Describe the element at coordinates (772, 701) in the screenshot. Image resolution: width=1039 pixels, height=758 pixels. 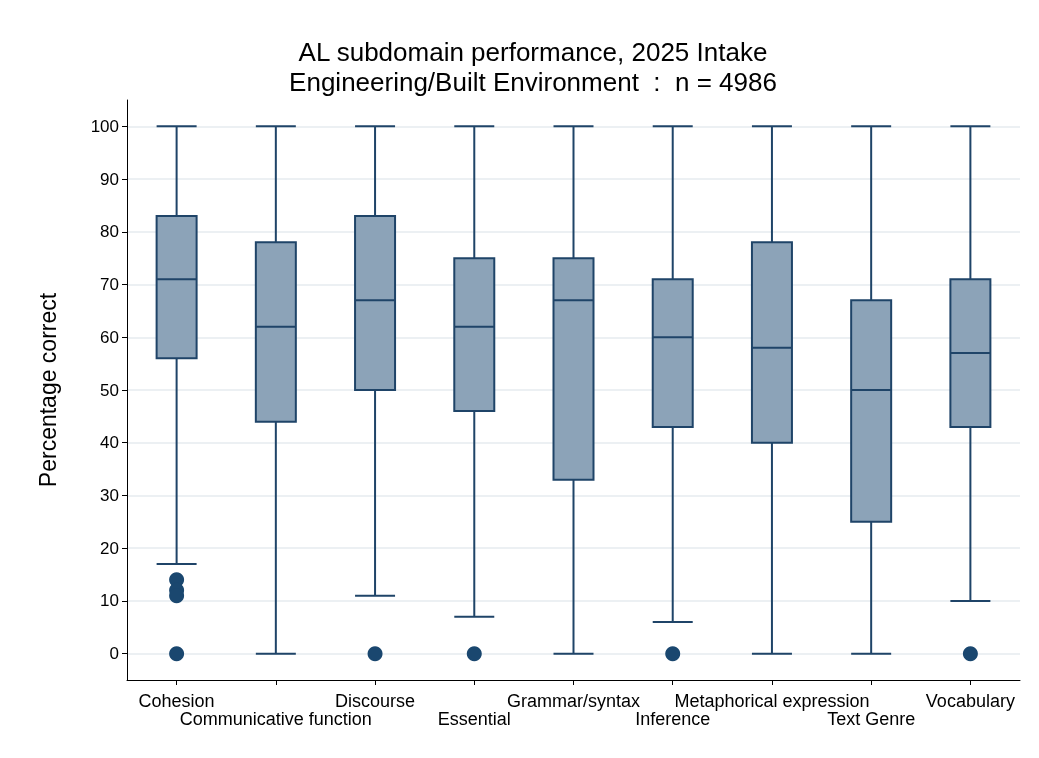
I see `x-tick-label: Metaphorical expression` at that location.